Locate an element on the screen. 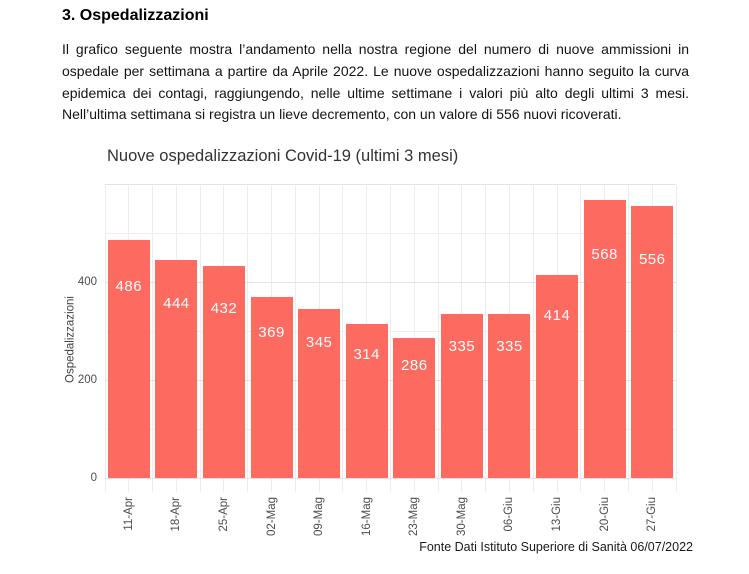 Image resolution: width=749 pixels, height=574 pixels. bar: 369 is located at coordinates (271, 387).